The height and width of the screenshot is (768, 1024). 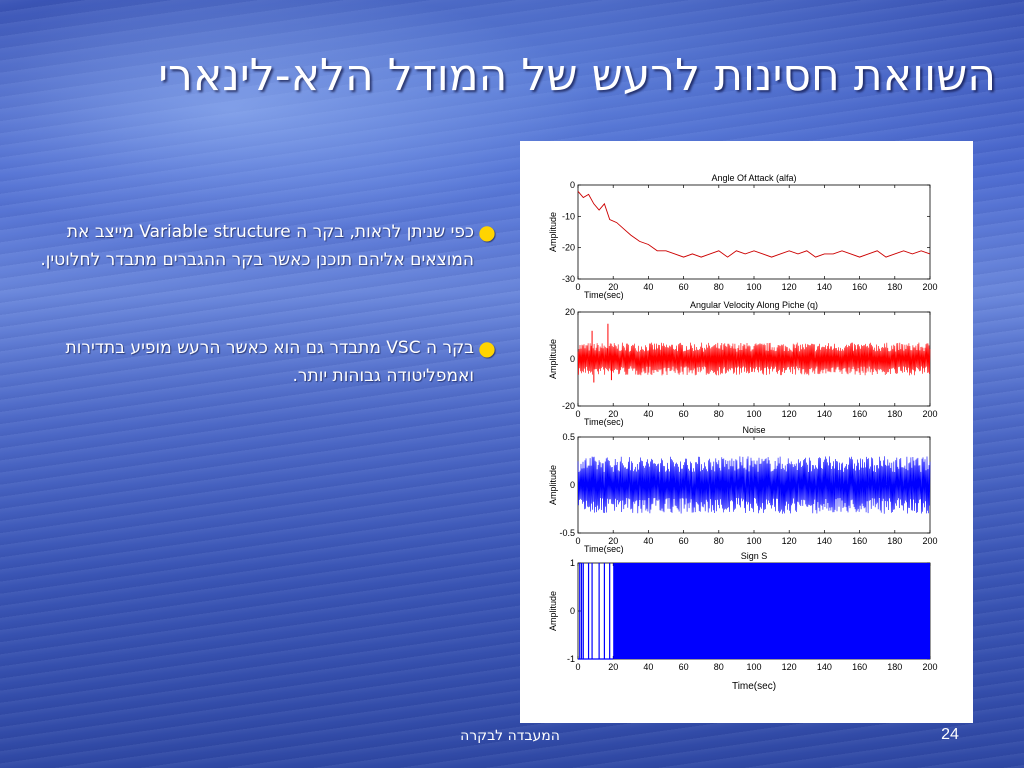 What do you see at coordinates (577, 75) in the screenshot?
I see `slide-title: השוואת חסינות לרעש של המודל הלא-לינארי` at bounding box center [577, 75].